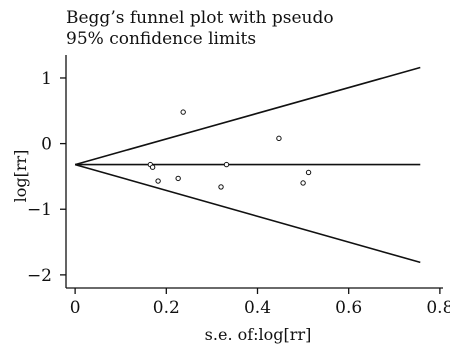 The height and width of the screenshot is (347, 450). I want to click on chart-title-line-1: Begg’s funnel plot with pseudo, so click(200, 18).